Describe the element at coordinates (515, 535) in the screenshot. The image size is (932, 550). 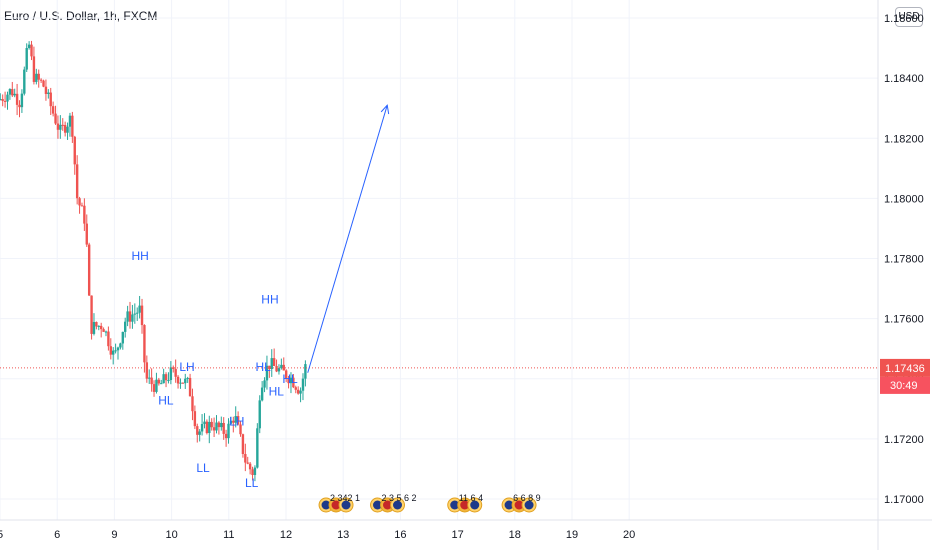
I see `x-tick-label: 18` at that location.